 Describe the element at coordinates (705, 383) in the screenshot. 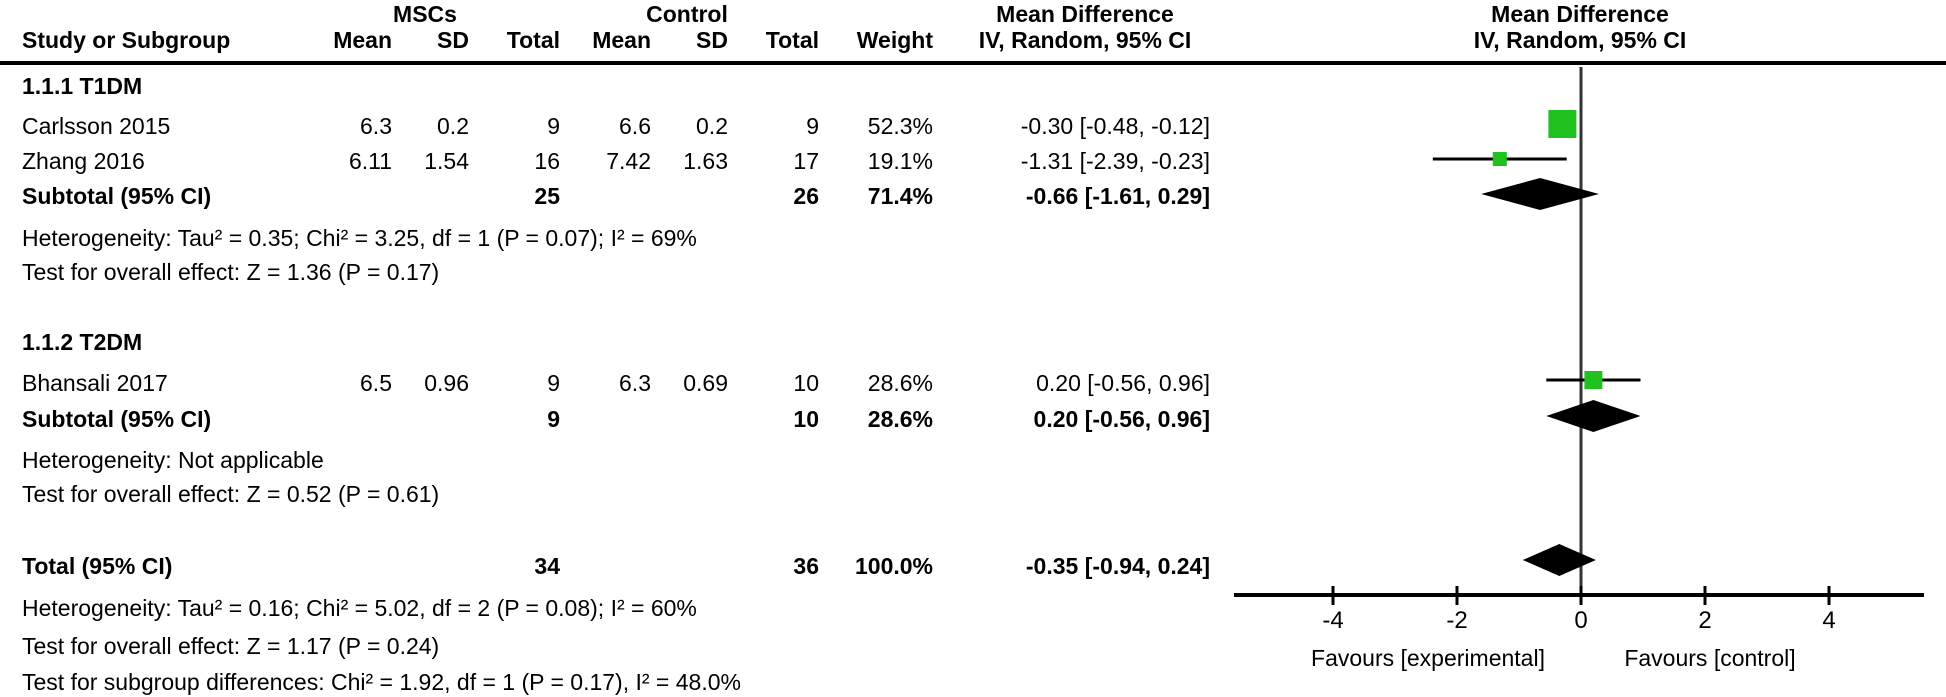

I see `sd2-value: 0.69` at that location.